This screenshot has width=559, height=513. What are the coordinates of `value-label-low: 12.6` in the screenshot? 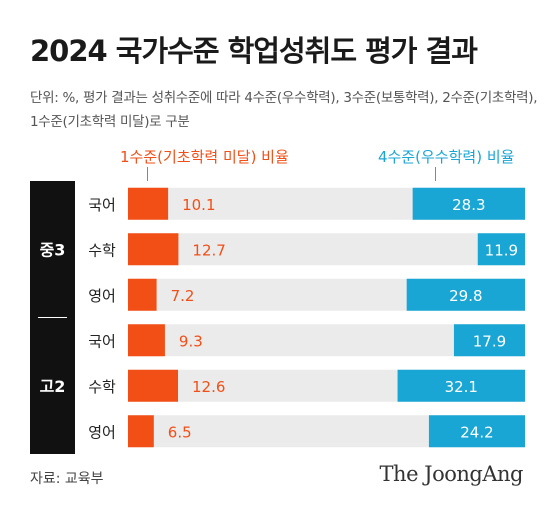 It's located at (208, 387).